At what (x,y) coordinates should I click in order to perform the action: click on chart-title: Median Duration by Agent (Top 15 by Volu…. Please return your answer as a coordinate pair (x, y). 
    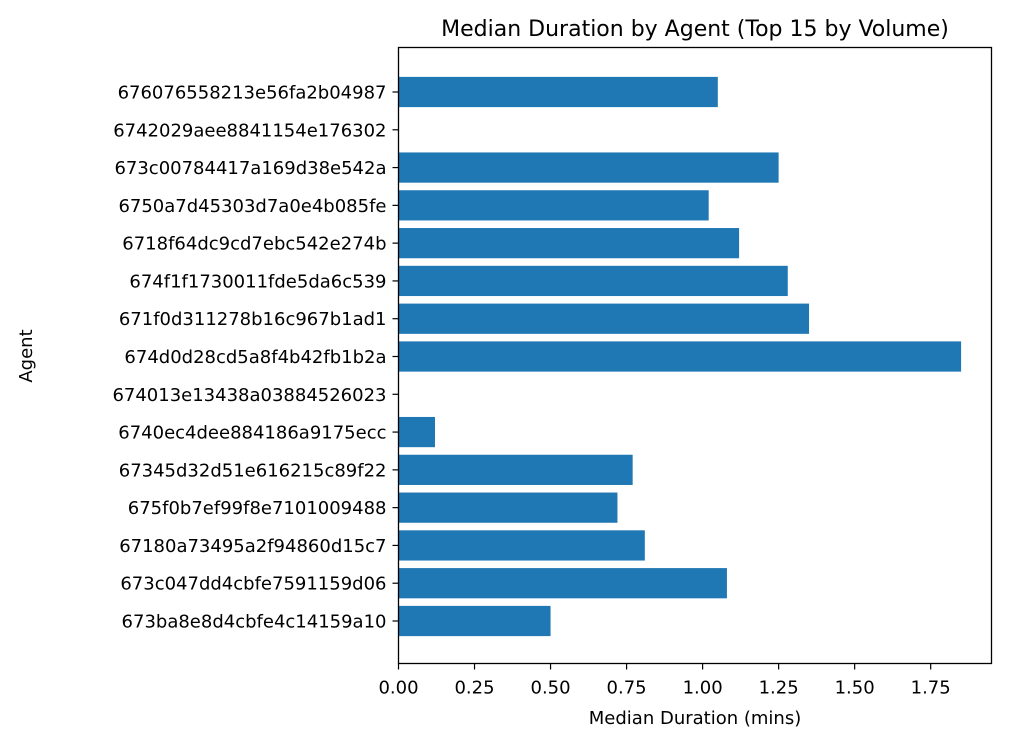
    Looking at the image, I should click on (695, 29).